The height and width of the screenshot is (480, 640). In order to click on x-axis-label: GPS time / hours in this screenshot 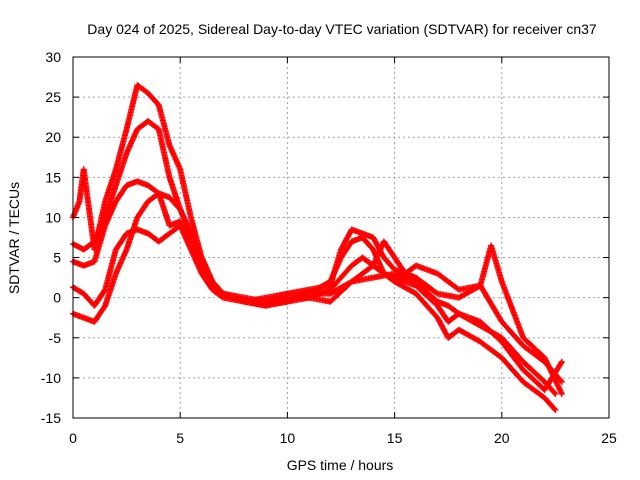, I will do `click(340, 465)`.